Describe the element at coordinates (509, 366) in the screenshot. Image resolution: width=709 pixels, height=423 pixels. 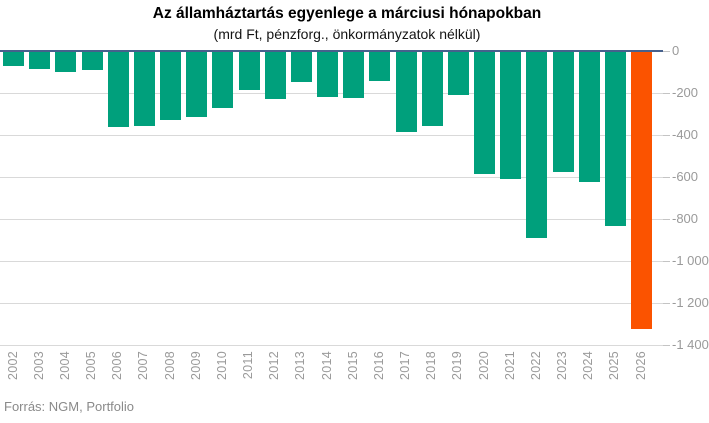
I see `x-axis-label-2021: 2021` at that location.